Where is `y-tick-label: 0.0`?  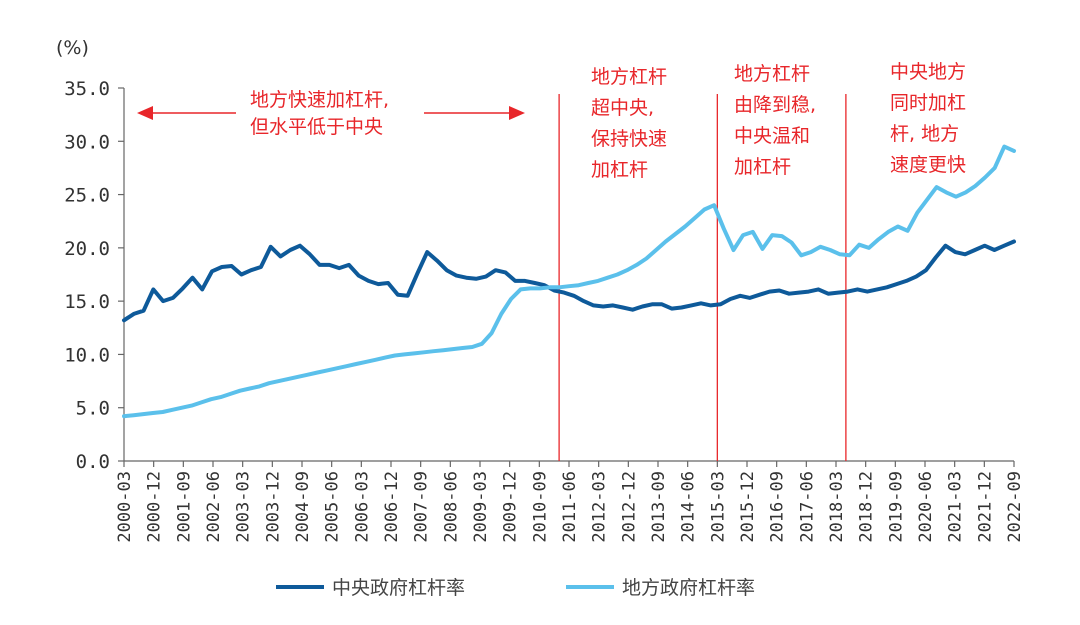 y-tick-label: 0.0 is located at coordinates (93, 462).